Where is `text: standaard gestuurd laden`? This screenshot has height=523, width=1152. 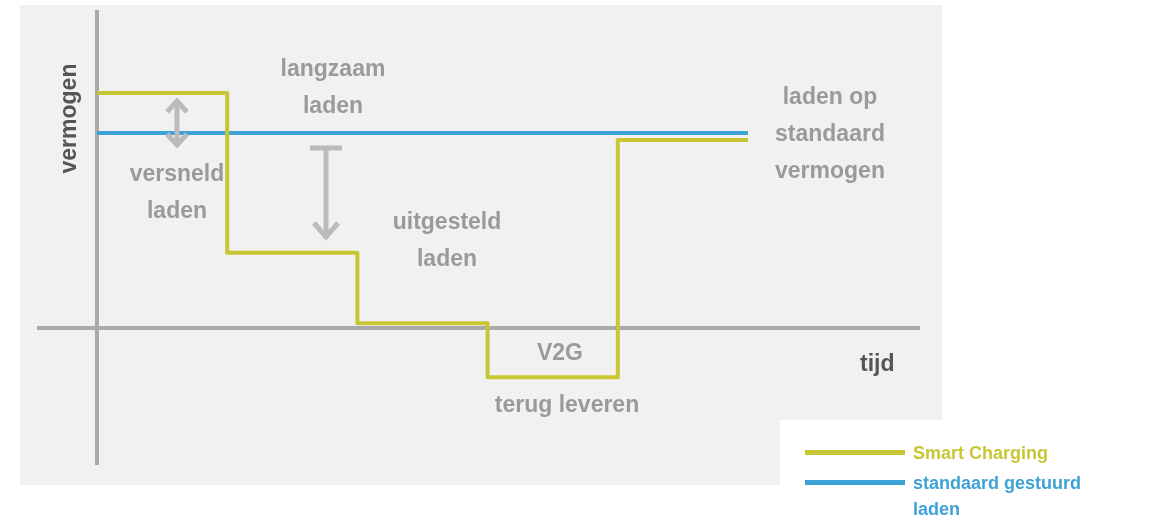 text: standaard gestuurd laden is located at coordinates (998, 496).